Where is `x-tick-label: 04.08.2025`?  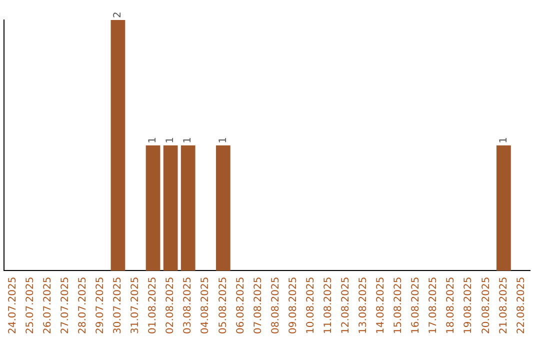 x-tick-label: 04.08.2025 is located at coordinates (206, 305).